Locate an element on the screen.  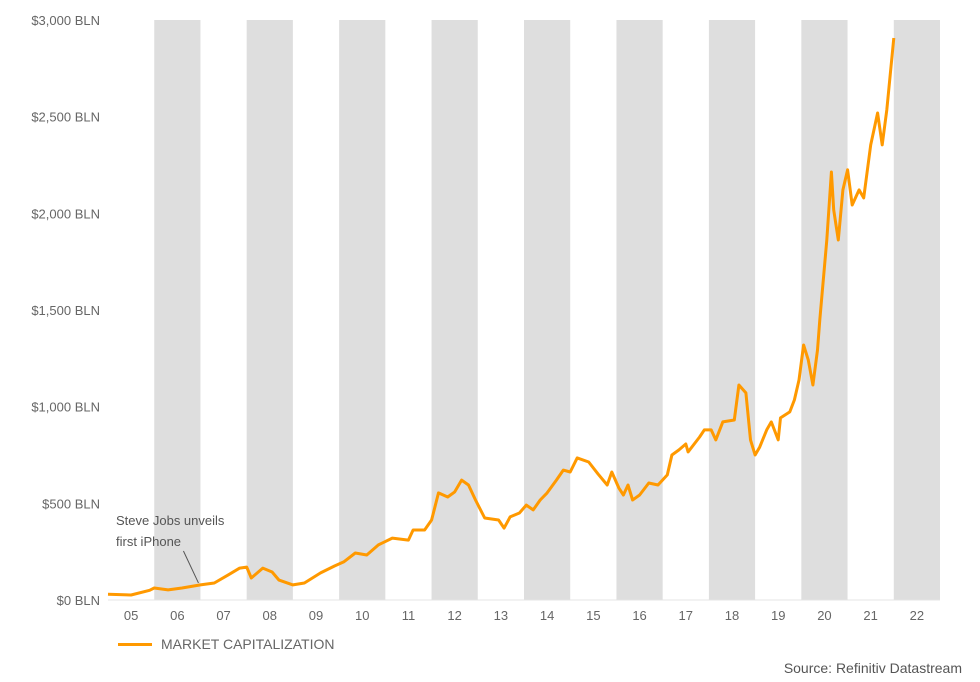
source-note: Source: Refinitiv Datastream is located at coordinates (872, 668).